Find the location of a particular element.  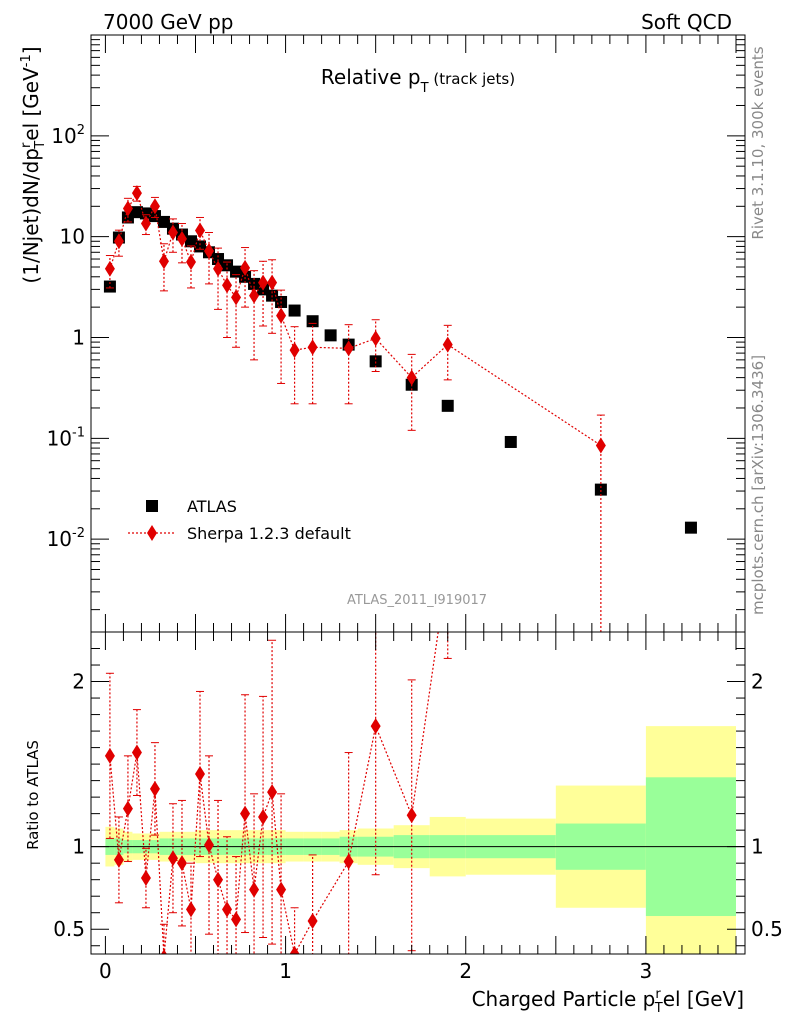

legend-marker-atlas is located at coordinates (152, 506).